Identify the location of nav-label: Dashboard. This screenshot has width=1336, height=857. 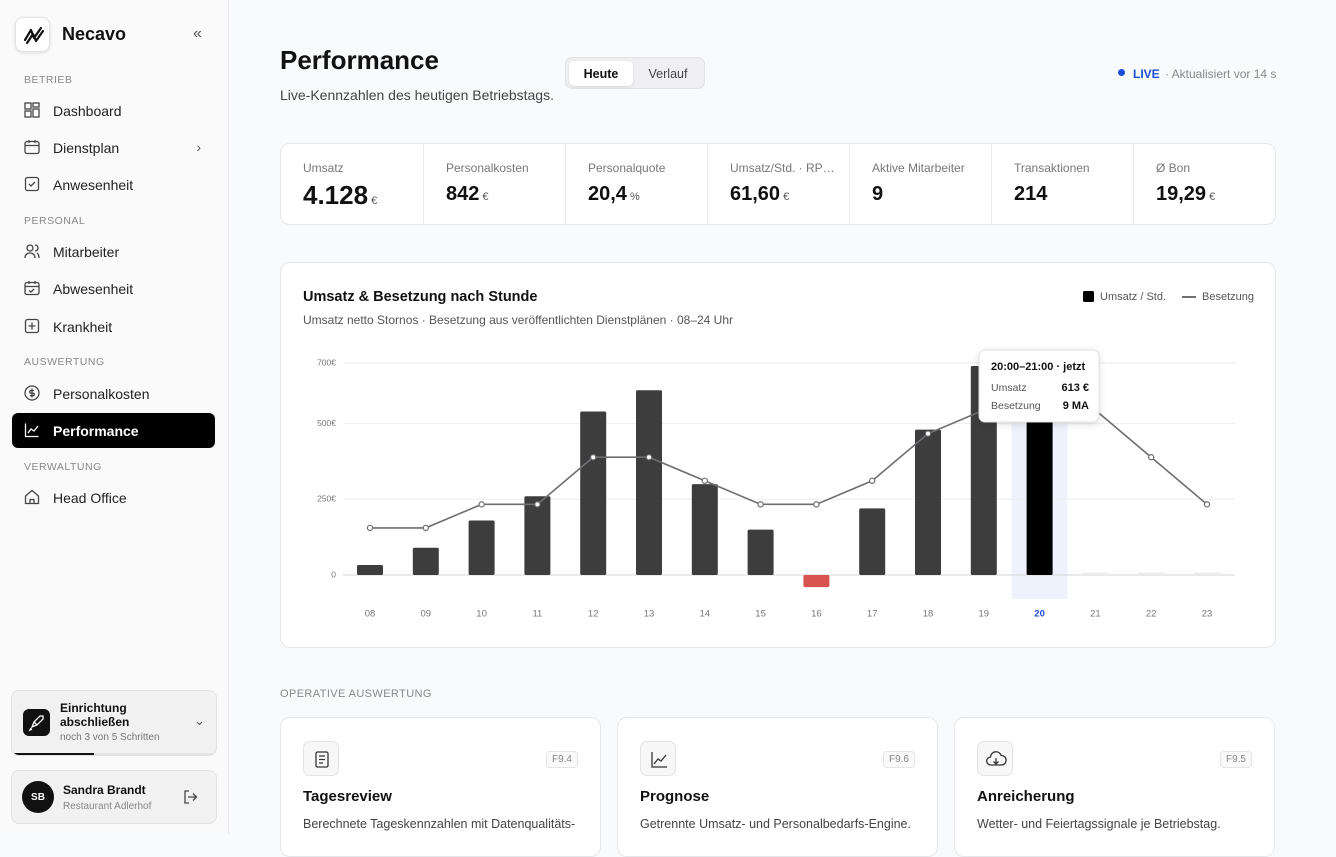
(87, 110).